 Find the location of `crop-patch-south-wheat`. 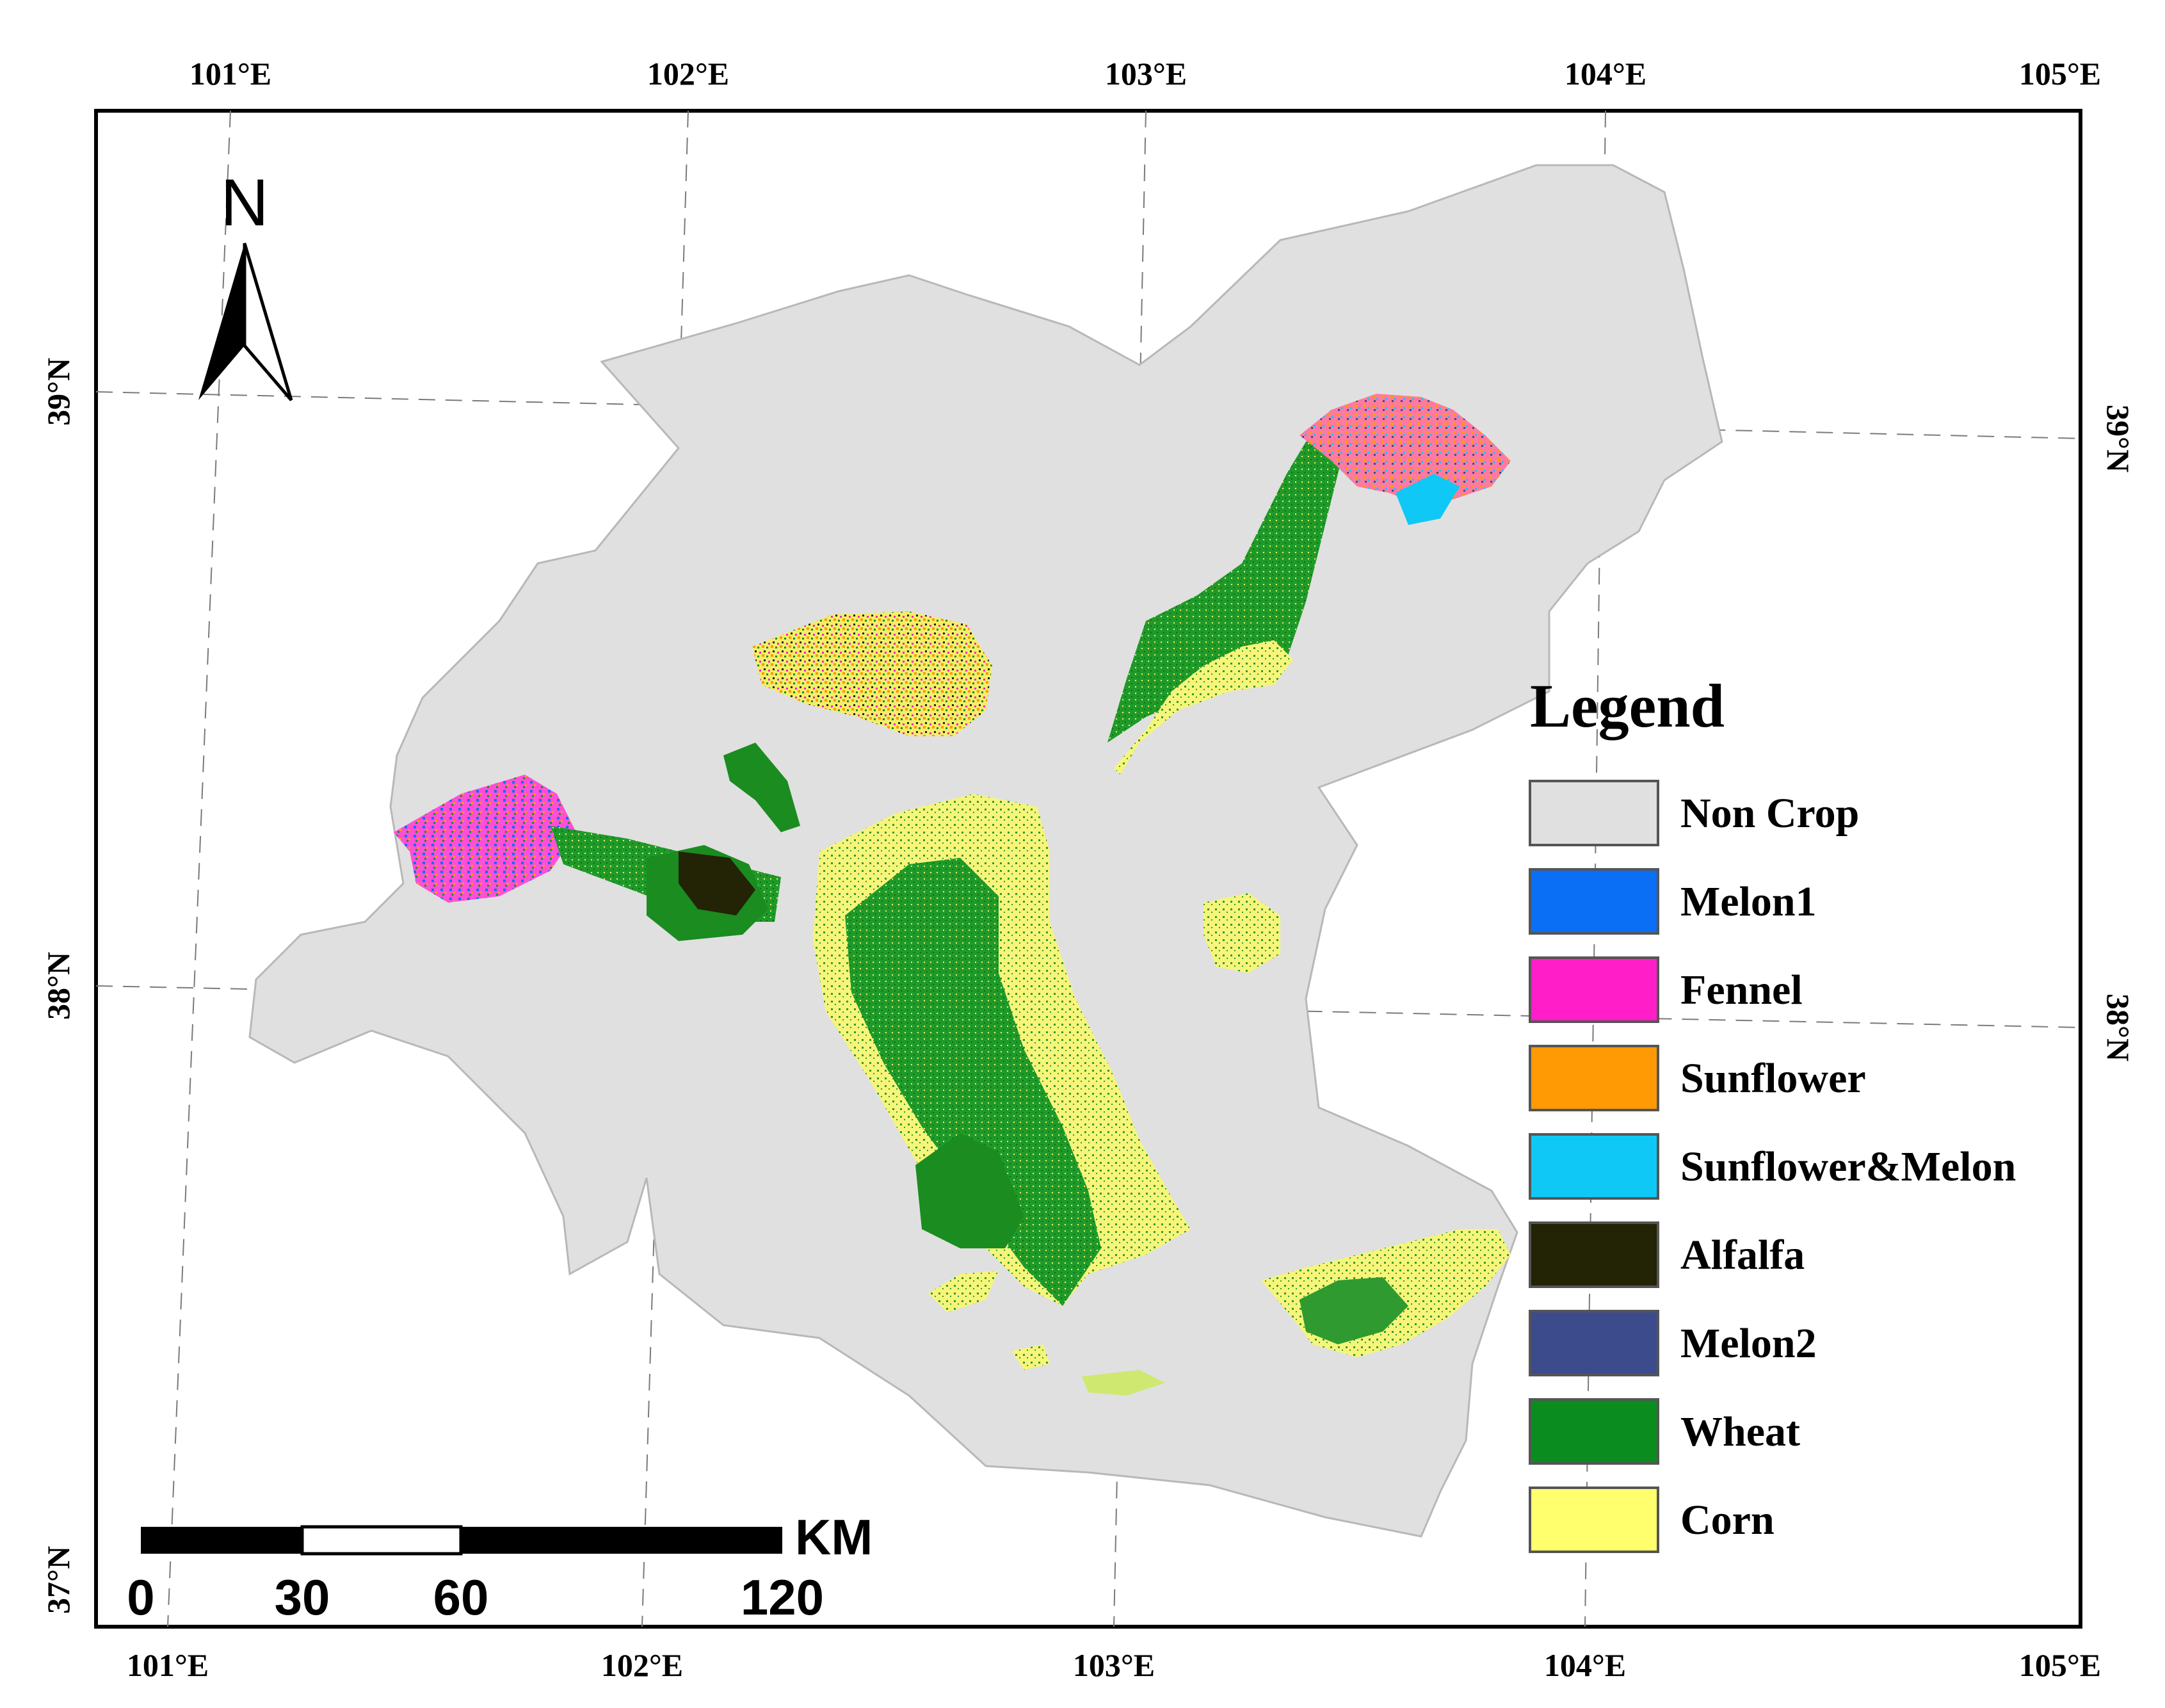

crop-patch-south-wheat is located at coordinates (969, 1190).